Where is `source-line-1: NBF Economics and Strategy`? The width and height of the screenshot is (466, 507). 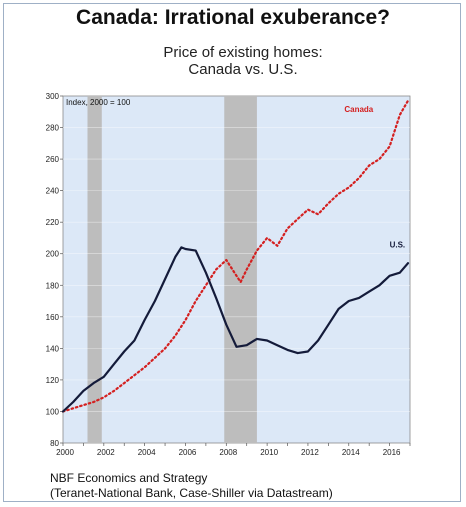 source-line-1: NBF Economics and Strategy is located at coordinates (129, 478).